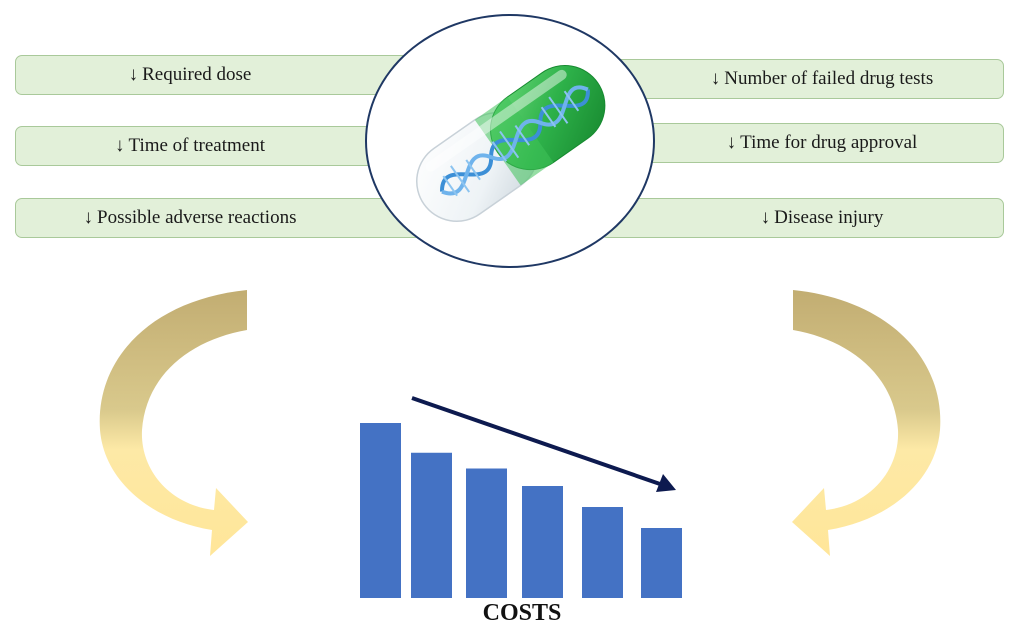 This screenshot has height=644, width=1024. I want to click on costs-title: COSTS, so click(522, 613).